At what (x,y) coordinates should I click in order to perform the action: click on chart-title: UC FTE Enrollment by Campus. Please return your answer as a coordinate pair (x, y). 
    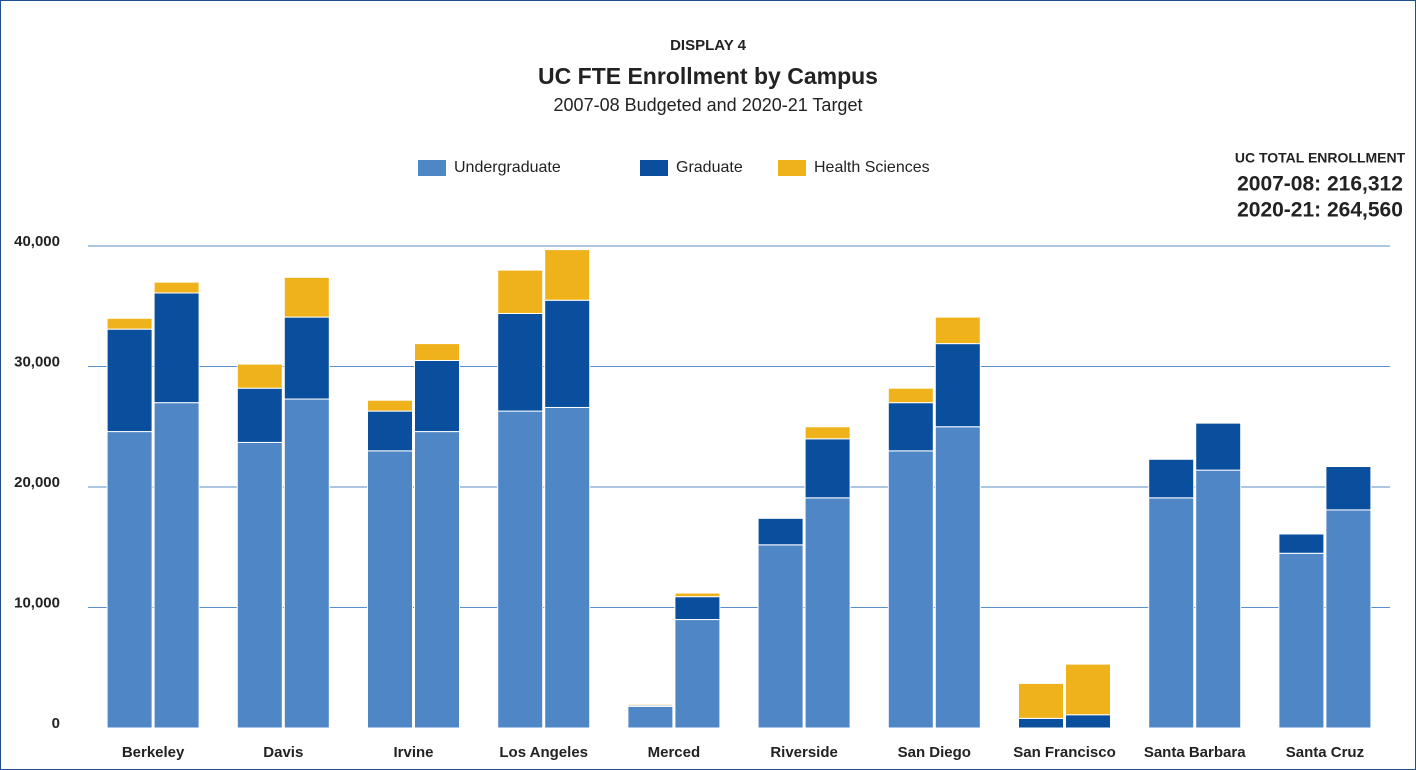
    Looking at the image, I should click on (708, 76).